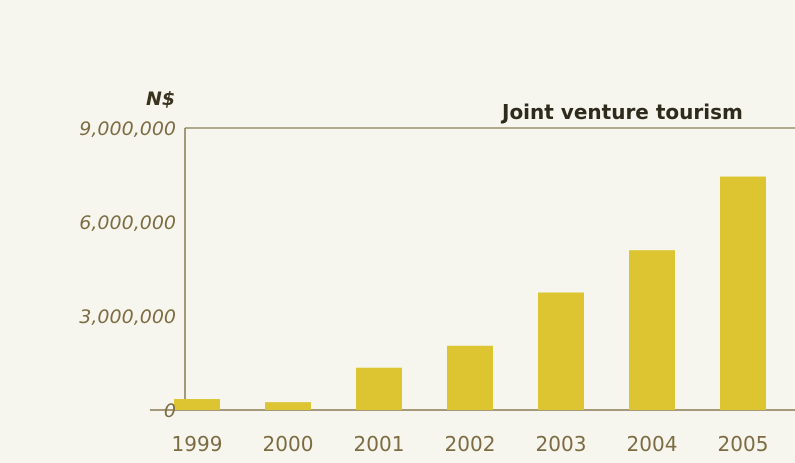 The width and height of the screenshot is (795, 463). I want to click on x-tick-label-2004: 2004, so click(652, 444).